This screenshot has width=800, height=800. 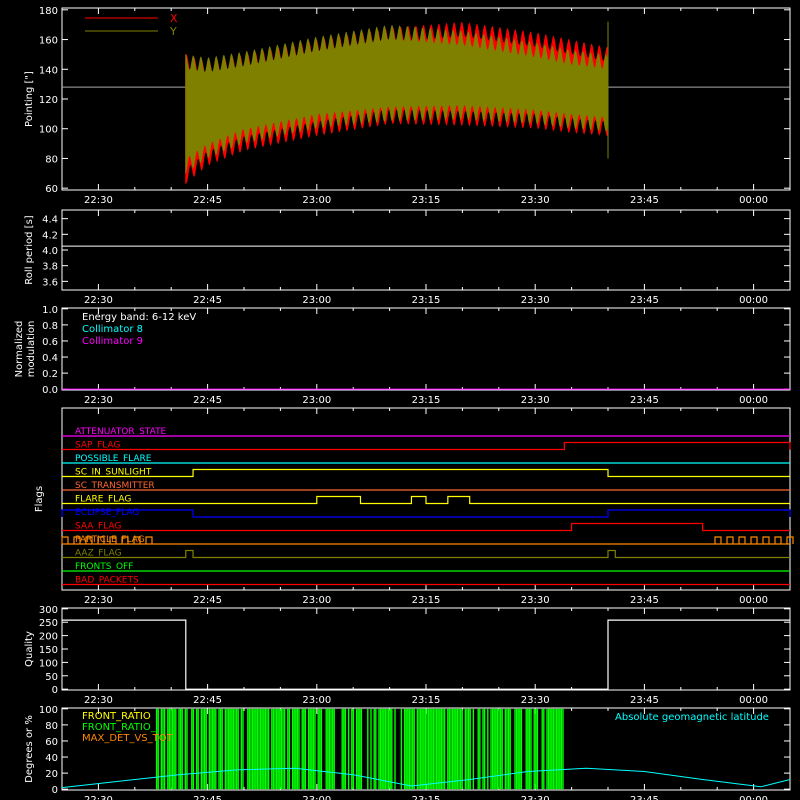 What do you see at coordinates (753, 797) in the screenshot?
I see `latitude-panel-xtick-label: 00:00` at bounding box center [753, 797].